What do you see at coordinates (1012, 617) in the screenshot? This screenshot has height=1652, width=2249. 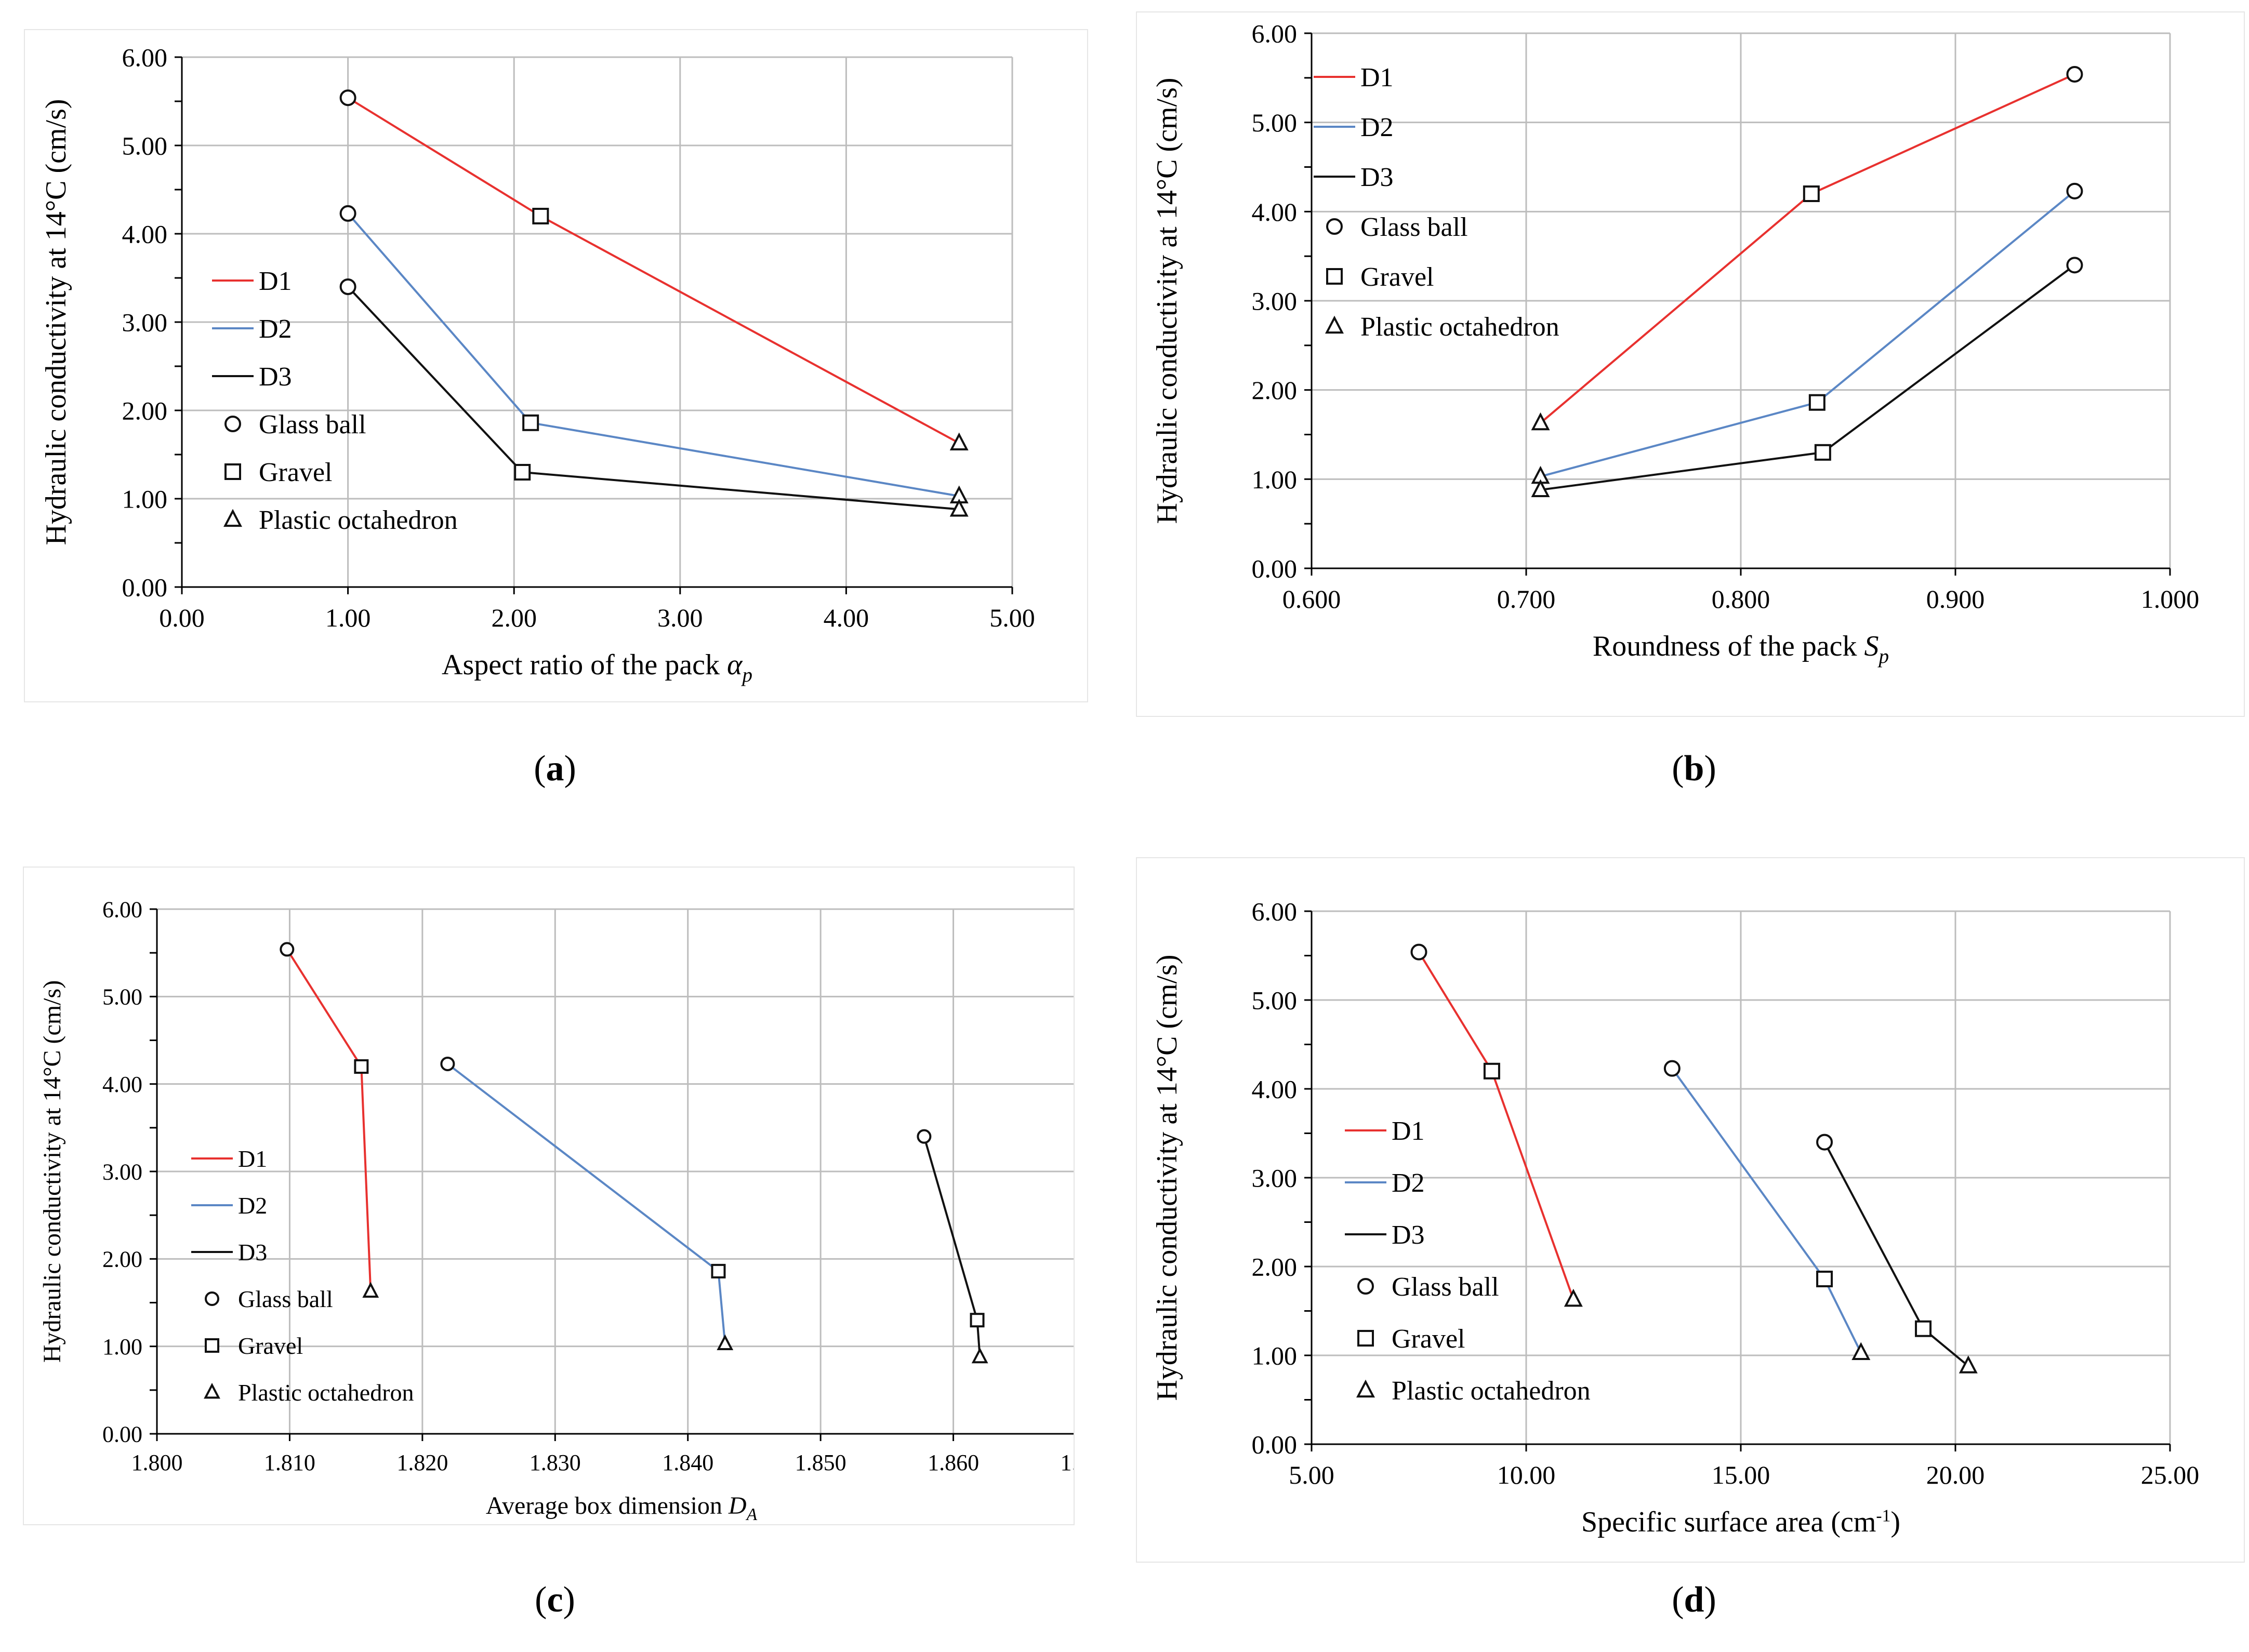 I see `x-tick-label: 5.00` at bounding box center [1012, 617].